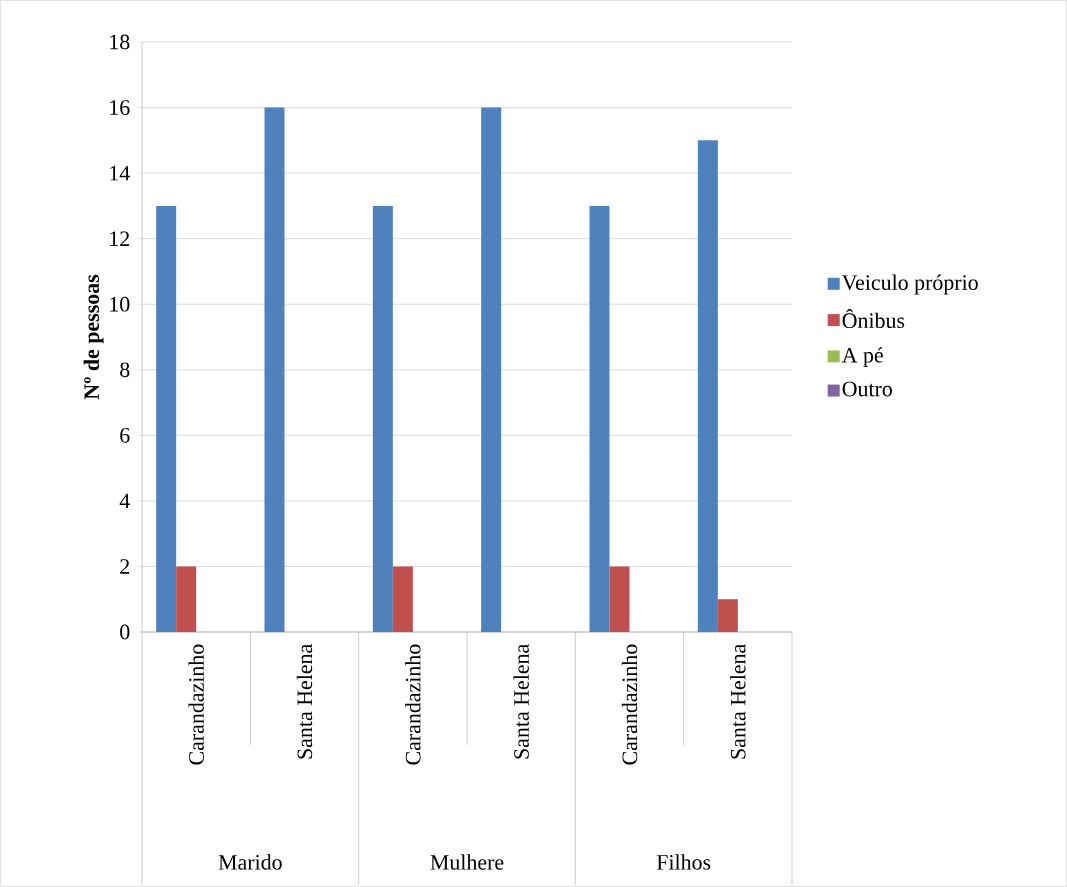  Describe the element at coordinates (120, 304) in the screenshot. I see `y-tick-label: 10` at that location.